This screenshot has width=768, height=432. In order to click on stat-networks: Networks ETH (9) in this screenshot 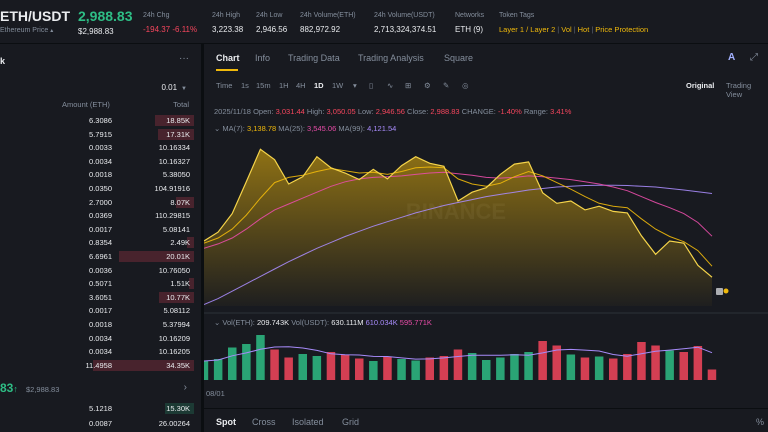, I will do `click(469, 23)`.